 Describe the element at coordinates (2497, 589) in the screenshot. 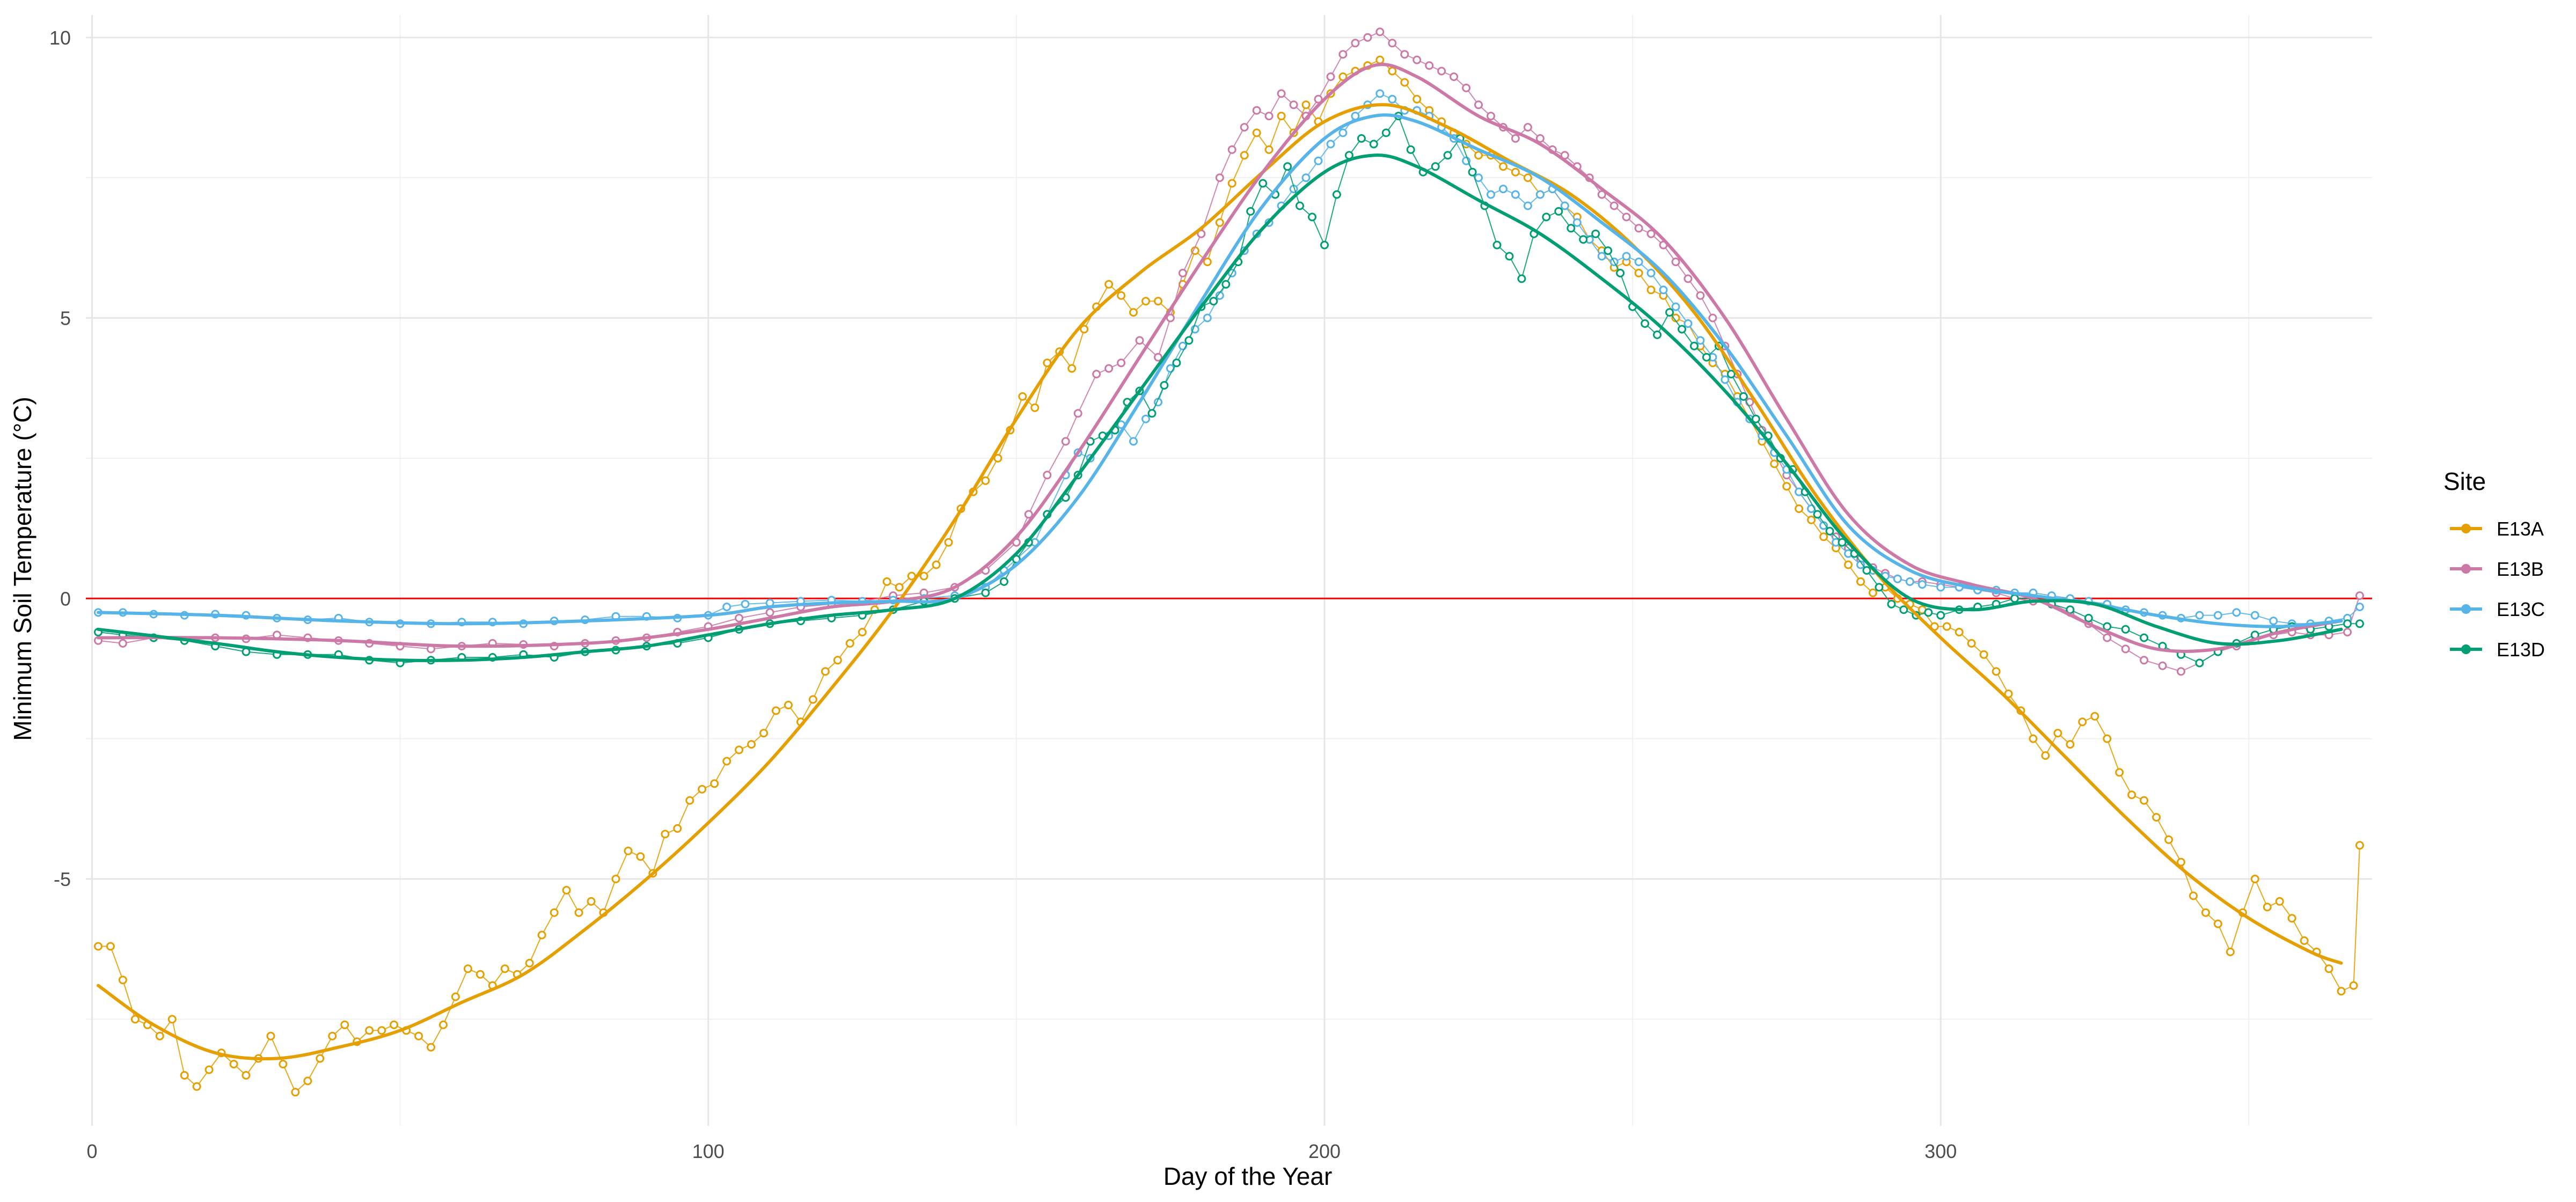

I see `legend-items: E13A E13B E13C E13D` at that location.